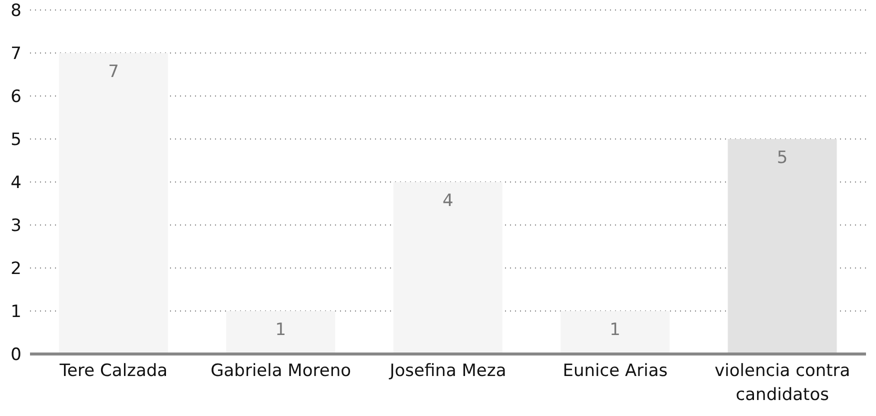  I want to click on x-tick-label: violencia contra candidatos, so click(782, 383).